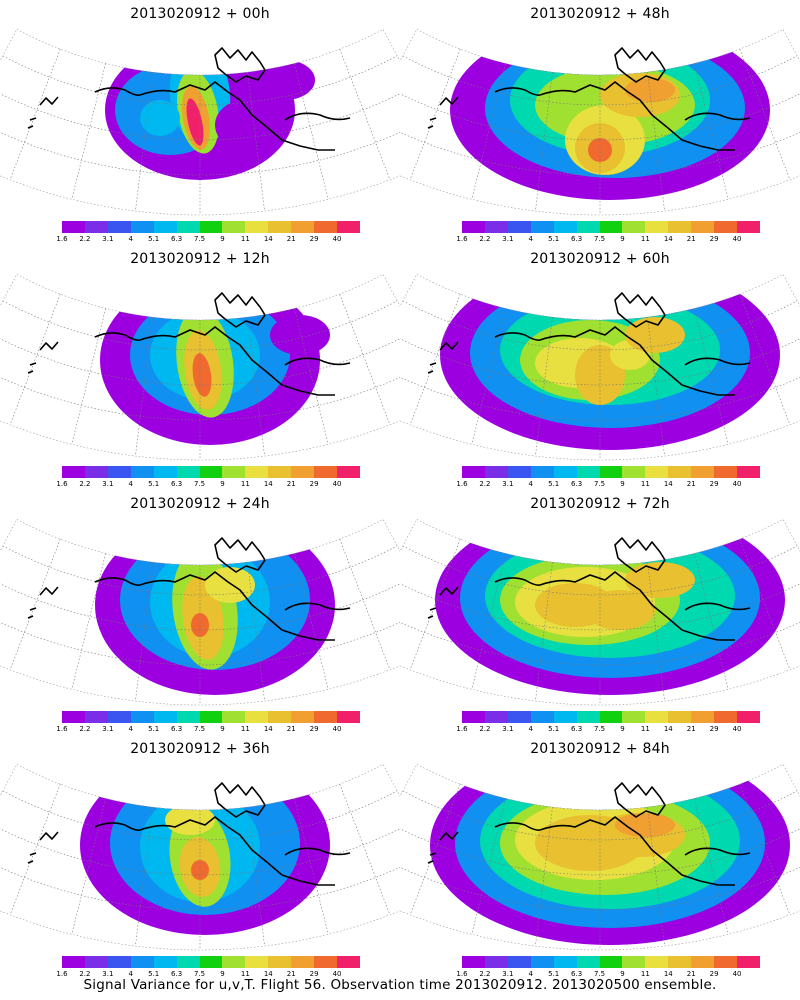 The image size is (800, 1000). I want to click on panel-title: 2013020912 + 48h, so click(600, 14).